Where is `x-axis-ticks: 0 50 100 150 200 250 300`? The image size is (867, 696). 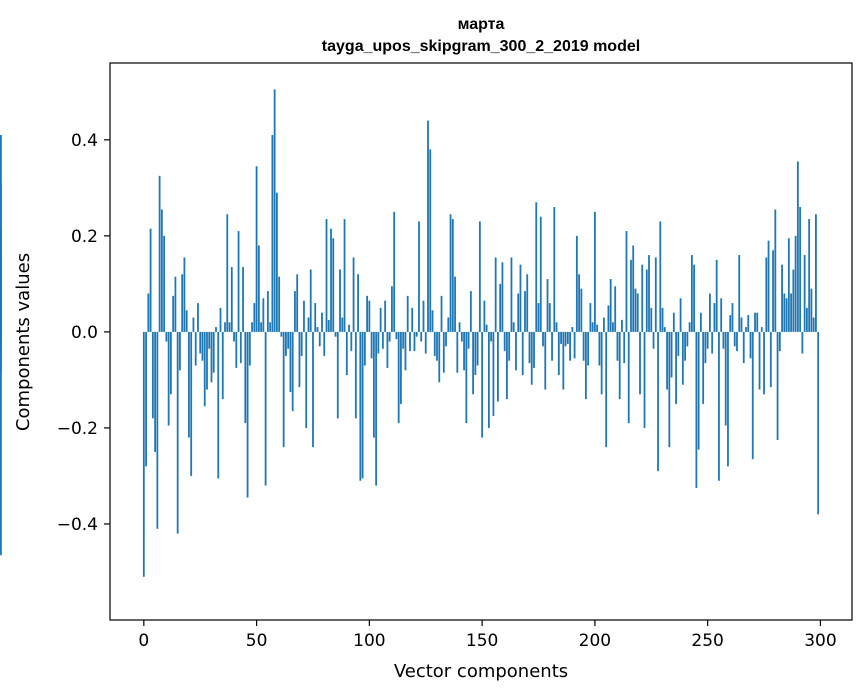 x-axis-ticks: 0 50 100 150 200 250 300 is located at coordinates (487, 635).